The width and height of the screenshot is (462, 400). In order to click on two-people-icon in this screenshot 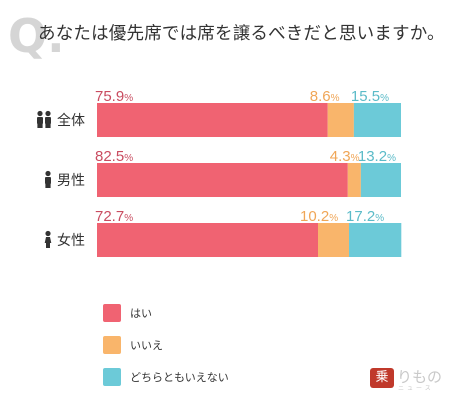, I will do `click(44, 119)`.